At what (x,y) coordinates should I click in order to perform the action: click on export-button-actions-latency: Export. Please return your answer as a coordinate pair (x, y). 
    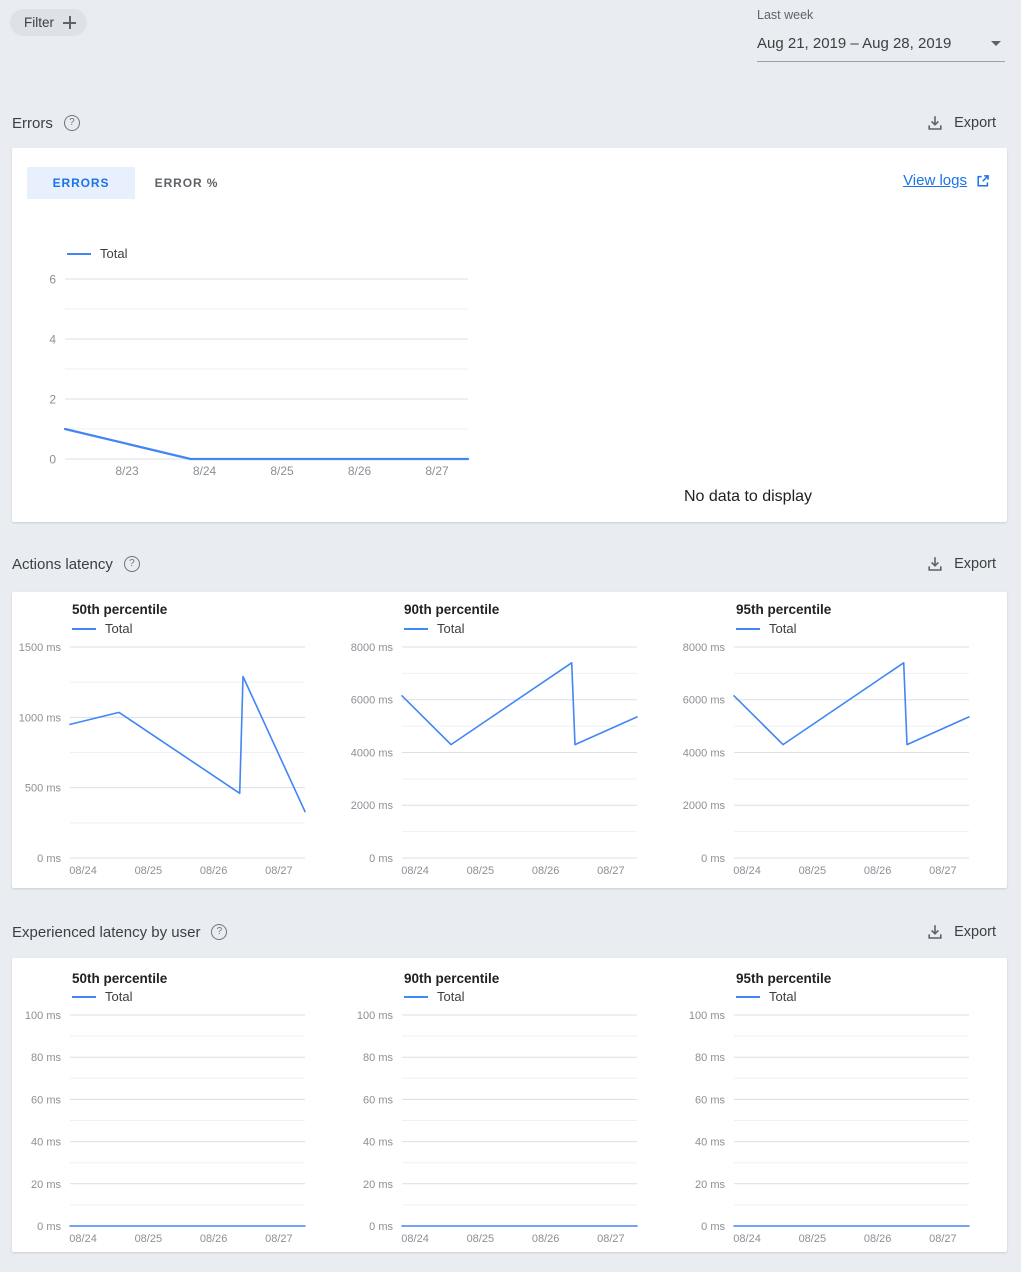
    Looking at the image, I should click on (961, 564).